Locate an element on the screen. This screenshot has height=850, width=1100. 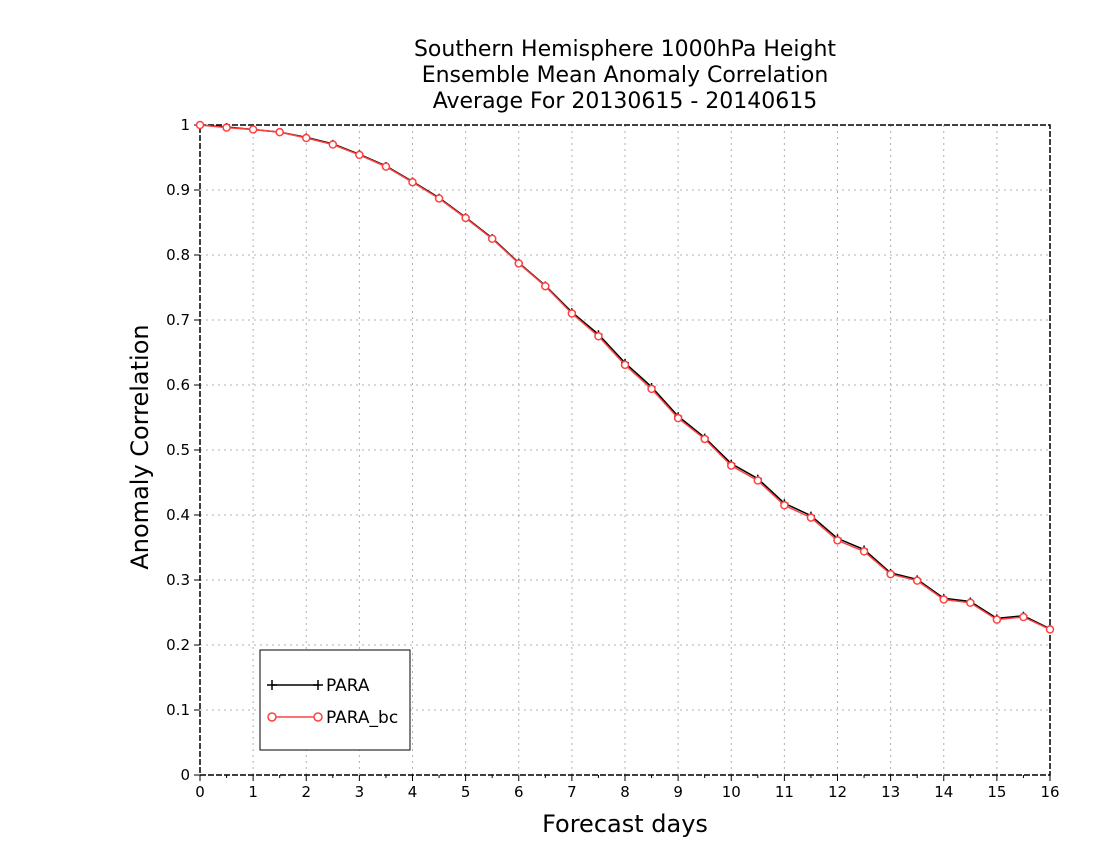
x-tick-label: 2 is located at coordinates (306, 792).